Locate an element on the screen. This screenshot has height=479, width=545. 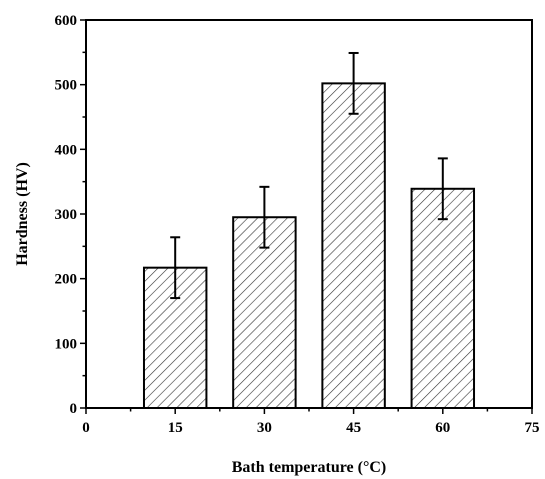
y-tick-label: 600 is located at coordinates (66, 21).